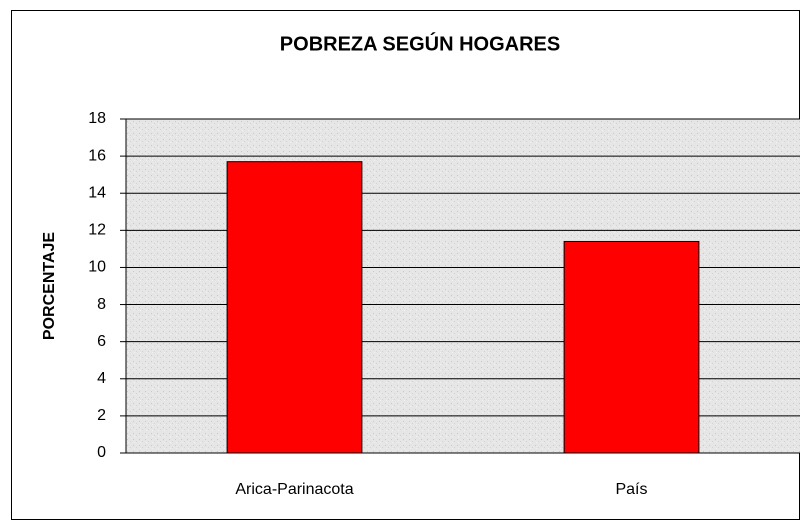  What do you see at coordinates (101, 304) in the screenshot?
I see `y-tick-label: 8` at bounding box center [101, 304].